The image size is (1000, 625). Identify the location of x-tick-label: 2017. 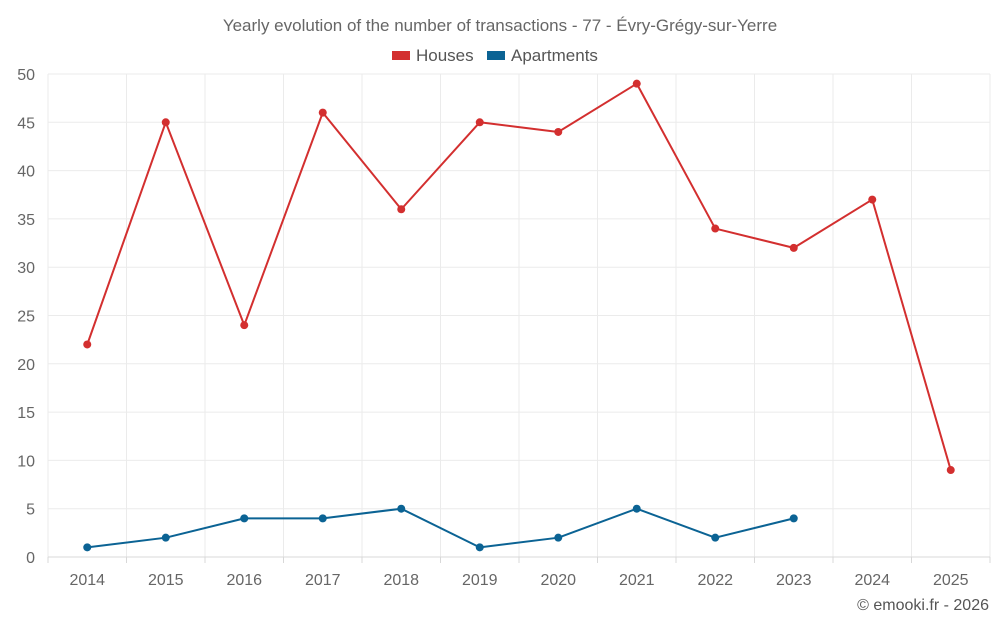
(323, 580).